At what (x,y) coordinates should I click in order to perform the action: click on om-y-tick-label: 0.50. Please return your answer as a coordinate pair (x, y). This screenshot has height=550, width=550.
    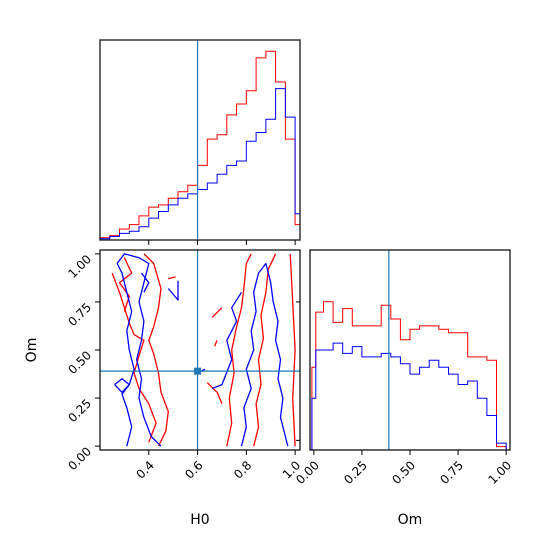
    Looking at the image, I should click on (79, 362).